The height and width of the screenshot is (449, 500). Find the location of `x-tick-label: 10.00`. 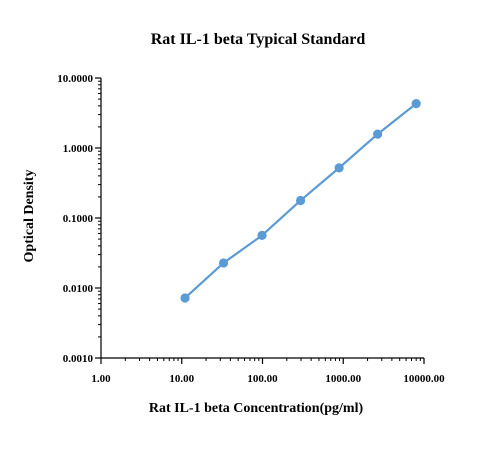

x-tick-label: 10.00 is located at coordinates (181, 379).